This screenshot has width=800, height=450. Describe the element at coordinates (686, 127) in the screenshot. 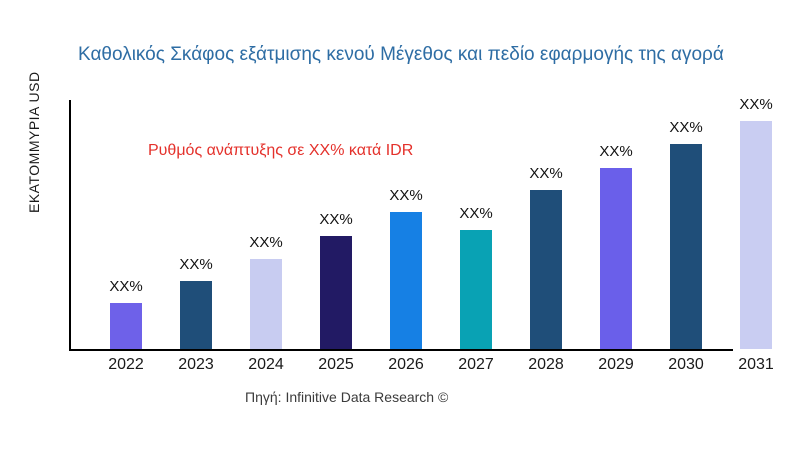

I see `bar-value-label-2030: XX%` at that location.